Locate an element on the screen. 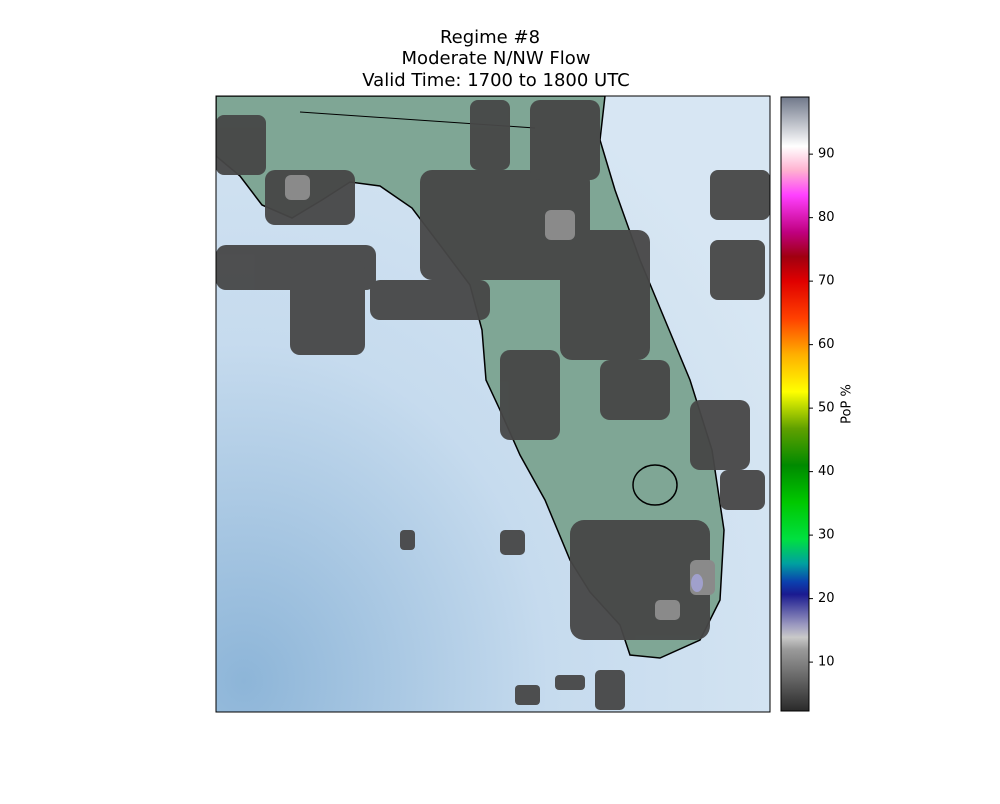 Image resolution: width=1000 pixels, height=804 pixels. colorbar-tick-label: 90 is located at coordinates (826, 154).